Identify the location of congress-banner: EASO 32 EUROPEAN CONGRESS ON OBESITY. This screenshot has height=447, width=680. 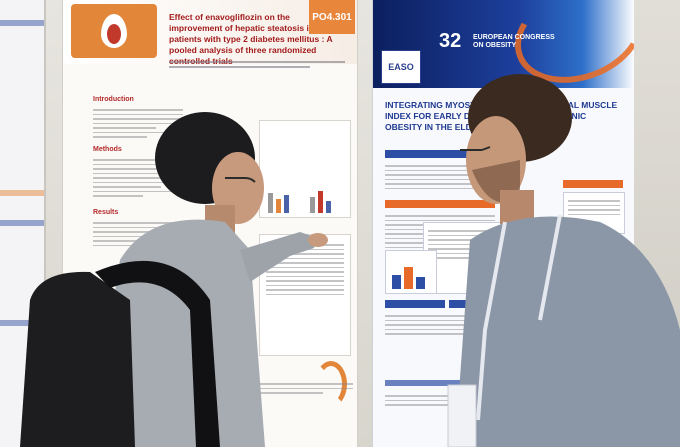
(504, 50).